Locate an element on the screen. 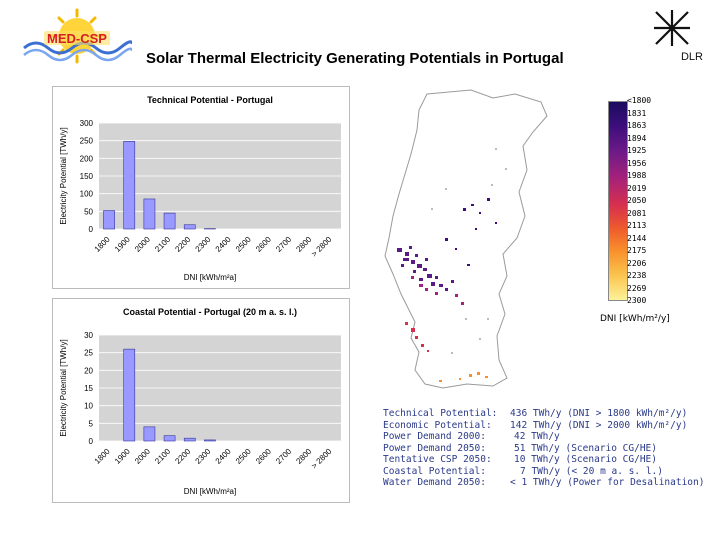 The width and height of the screenshot is (720, 540). legend-tick-label: 1925 is located at coordinates (637, 150).